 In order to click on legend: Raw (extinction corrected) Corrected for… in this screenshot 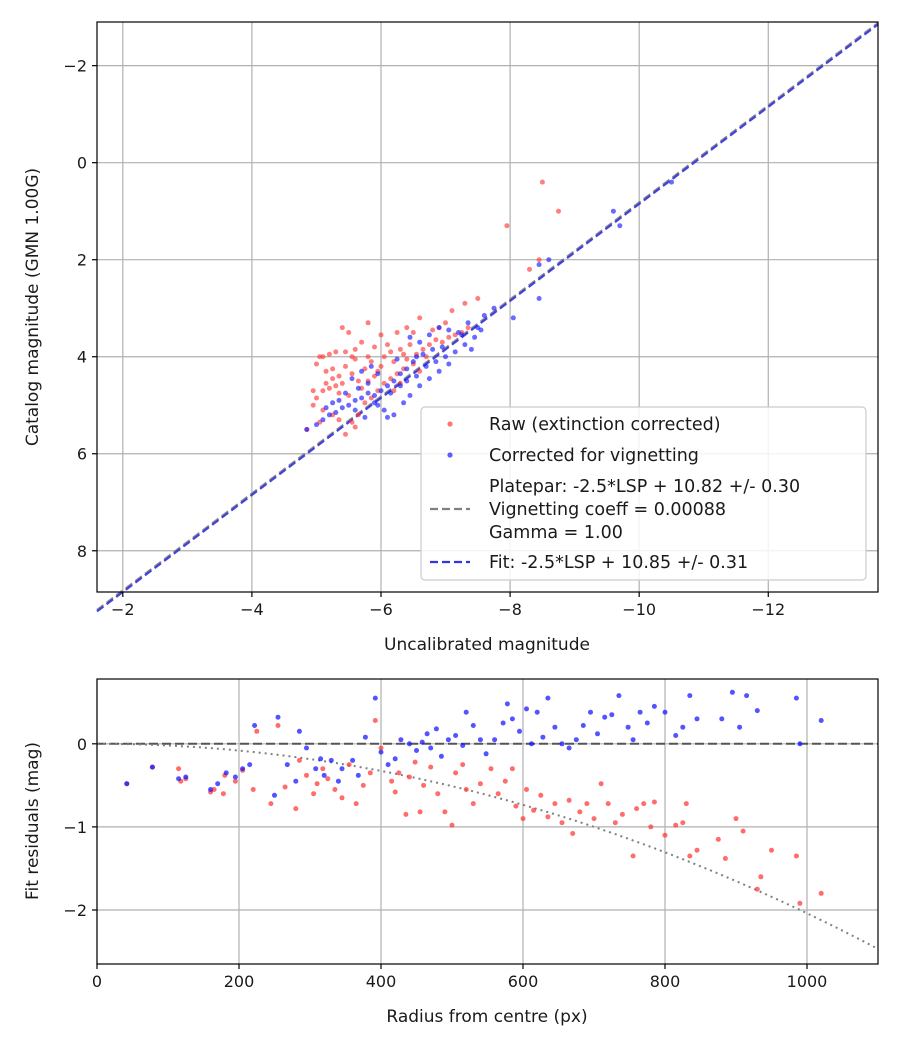, I will do `click(643, 493)`.